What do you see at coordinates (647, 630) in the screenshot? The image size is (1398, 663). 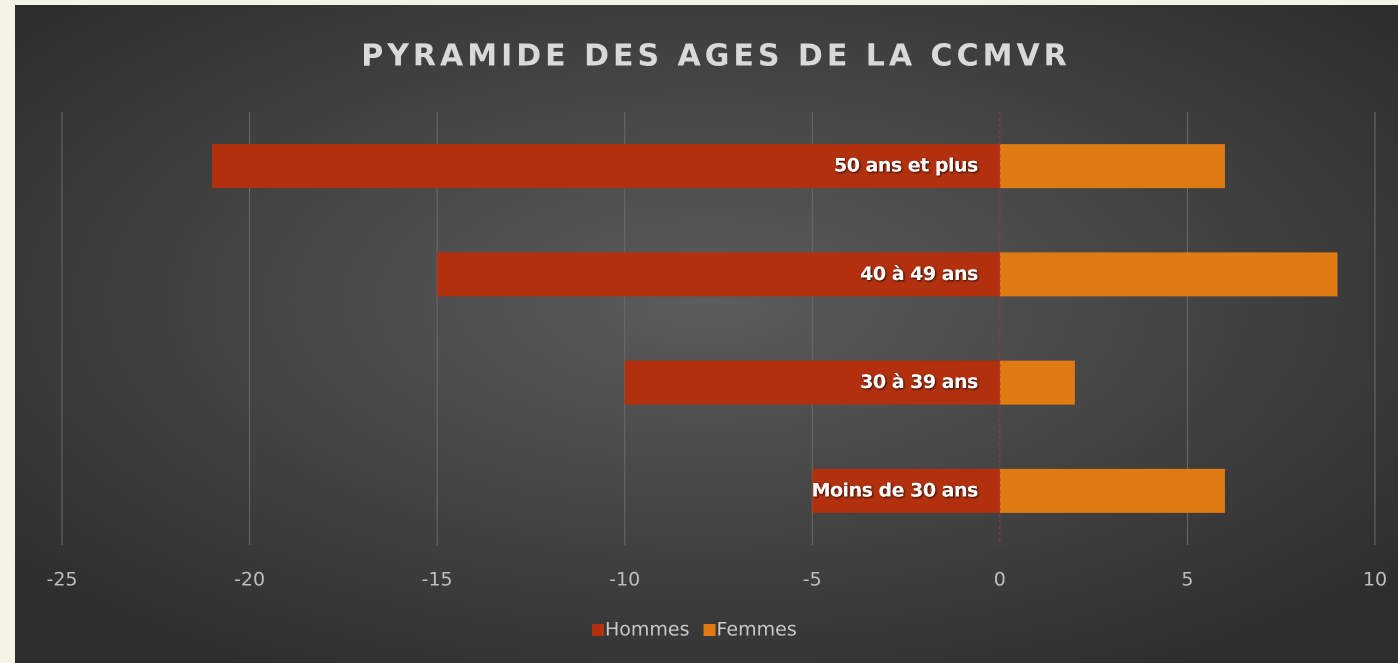 I see `legend-label: Hommes` at bounding box center [647, 630].